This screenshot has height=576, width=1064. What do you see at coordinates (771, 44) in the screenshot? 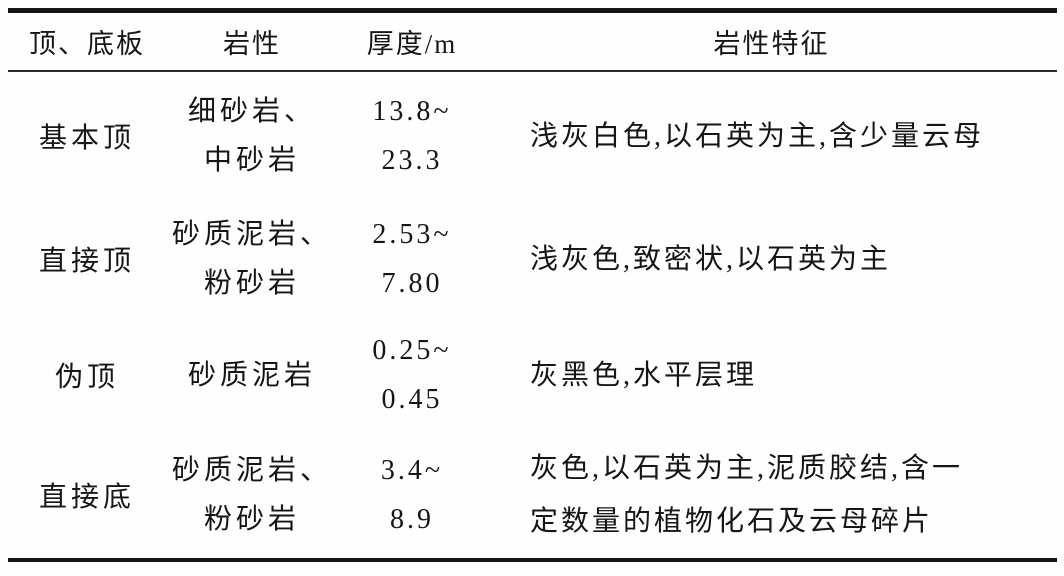
I see `column-header-features: 岩性特征` at bounding box center [771, 44].